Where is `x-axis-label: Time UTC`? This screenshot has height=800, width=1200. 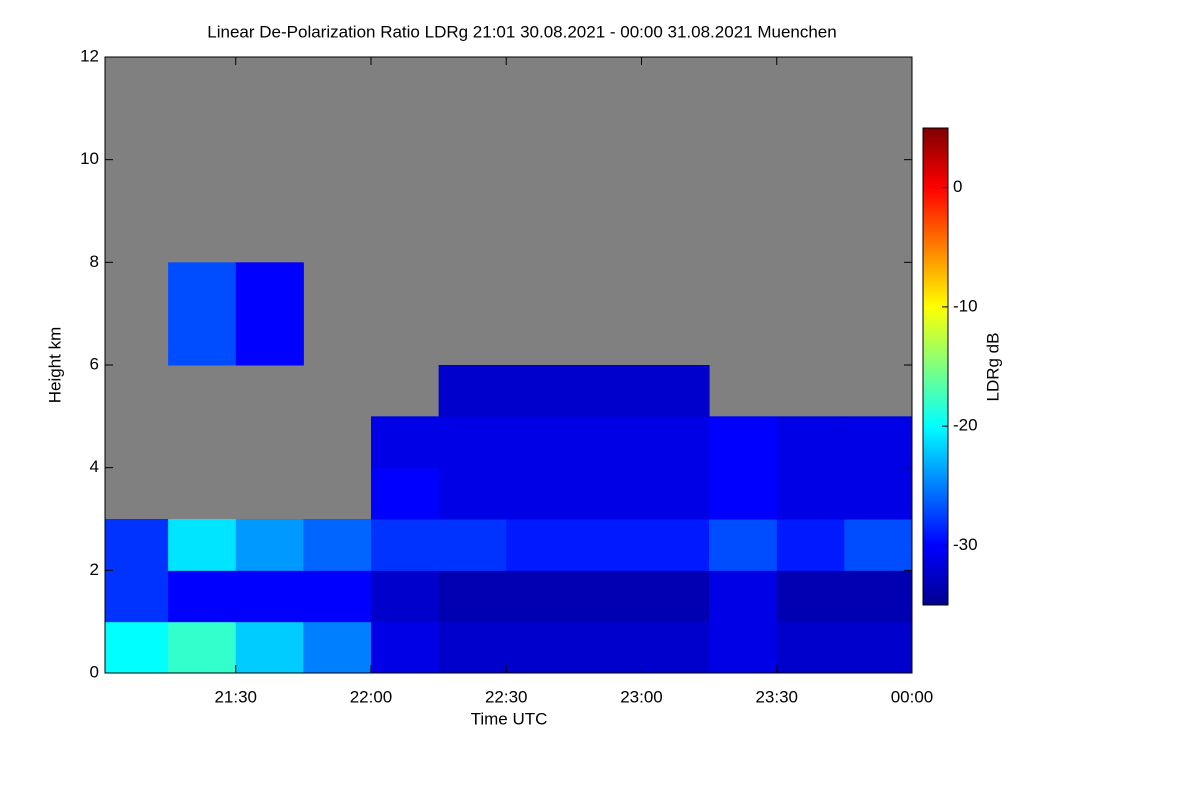
x-axis-label: Time UTC is located at coordinates (509, 718).